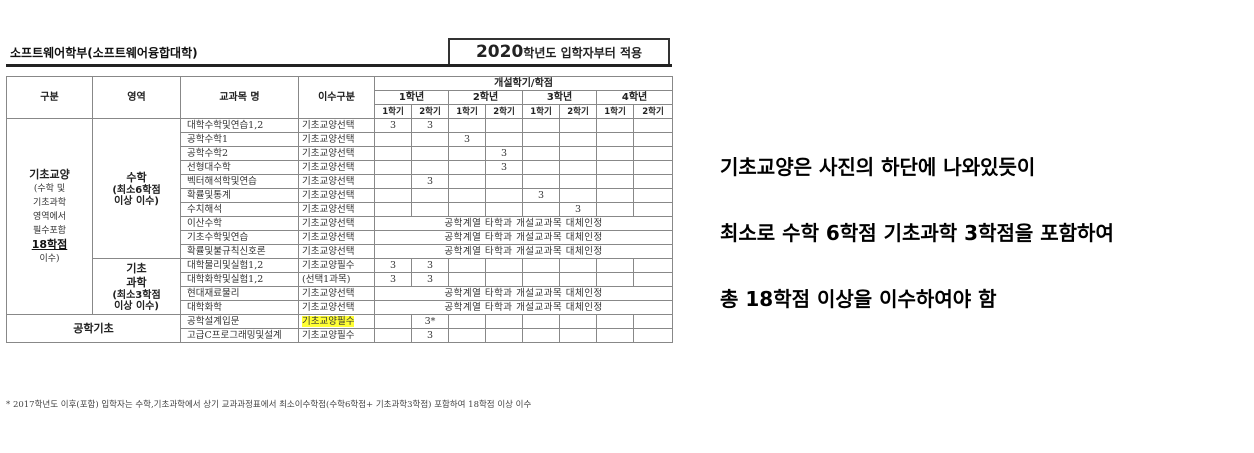 The height and width of the screenshot is (453, 1254). Describe the element at coordinates (858, 299) in the screenshot. I see `message-line-3: 총 18학점 이상을 이수하여야 함` at that location.